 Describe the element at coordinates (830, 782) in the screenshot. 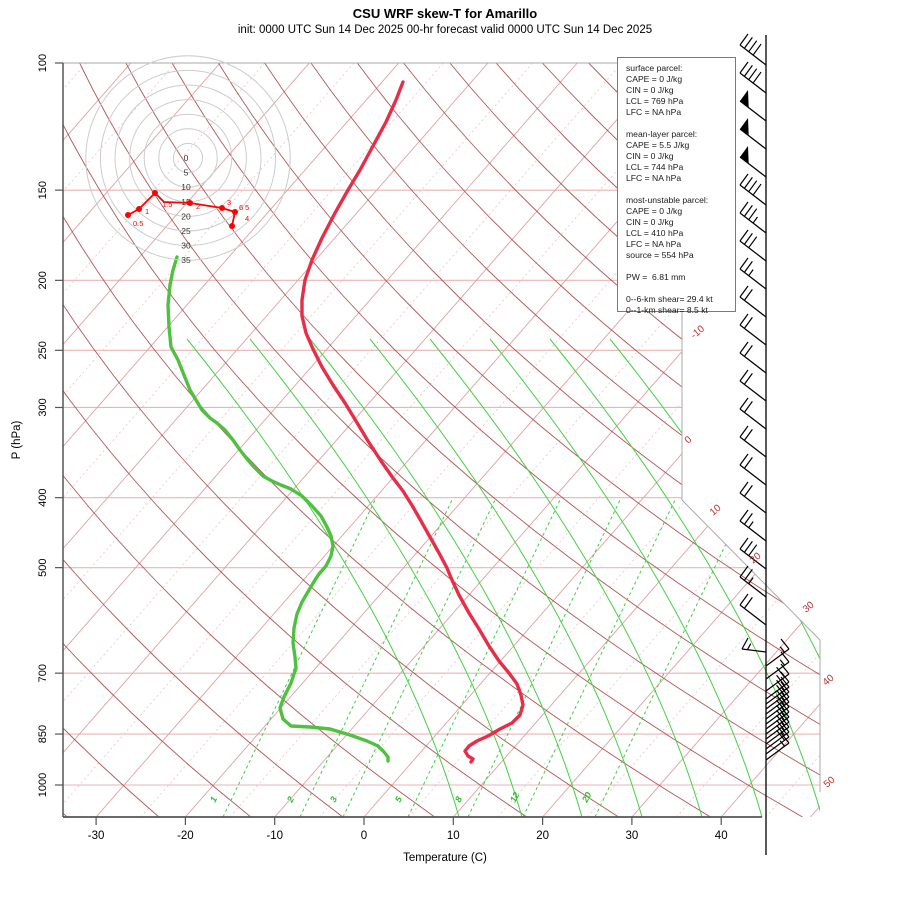

I see `isotherm-label: 50` at that location.